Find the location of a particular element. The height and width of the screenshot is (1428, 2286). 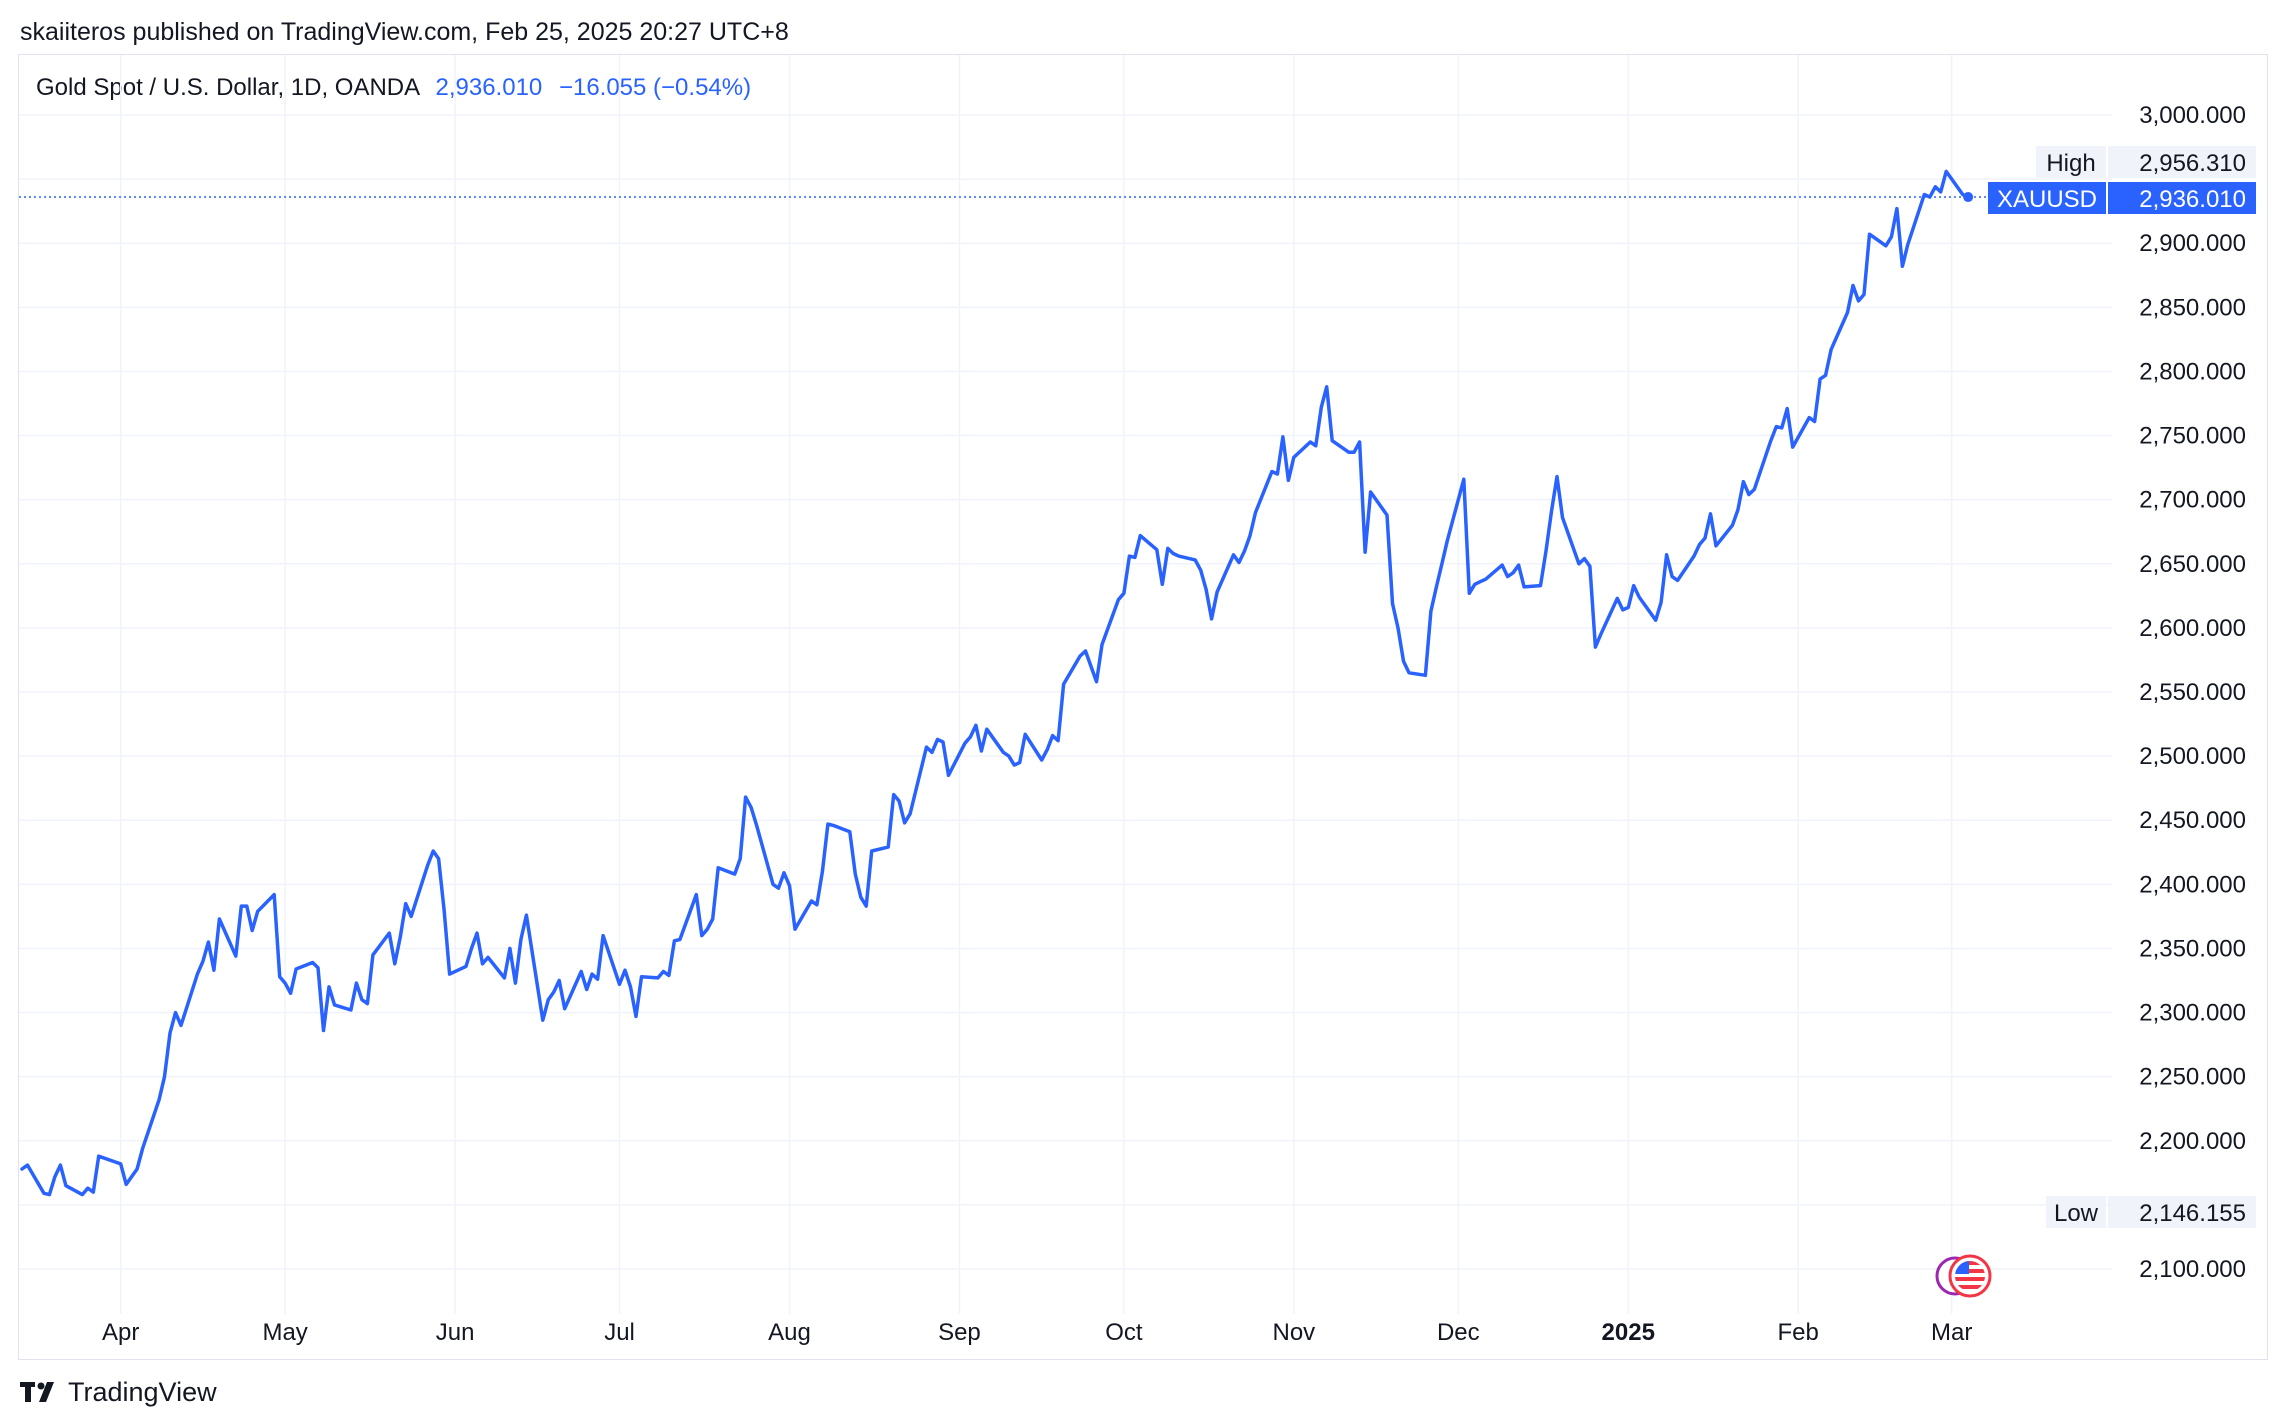

symbol-label-text: XAUUSD is located at coordinates (2047, 199).